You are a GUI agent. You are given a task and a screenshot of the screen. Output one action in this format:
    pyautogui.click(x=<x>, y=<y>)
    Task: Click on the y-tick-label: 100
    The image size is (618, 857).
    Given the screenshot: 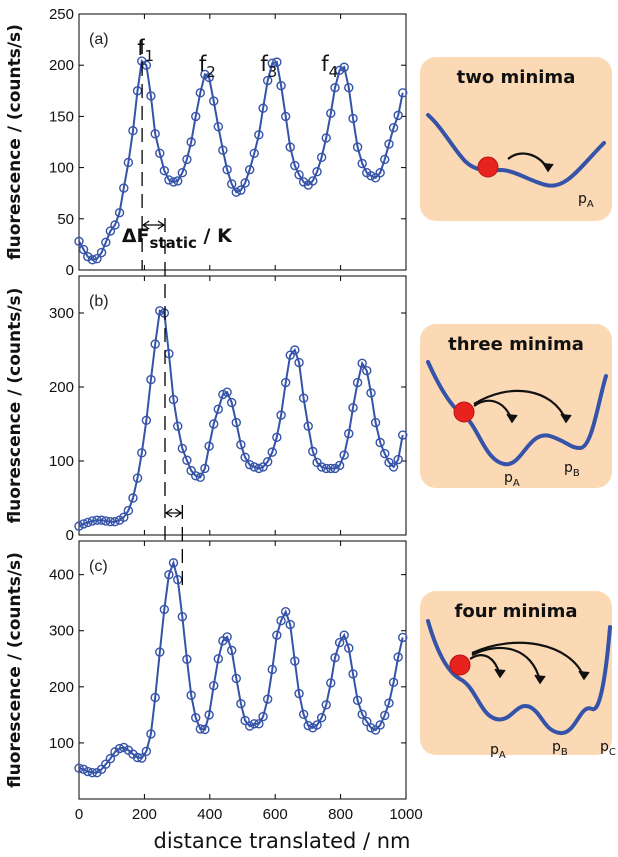 What is the action you would take?
    pyautogui.click(x=61, y=461)
    